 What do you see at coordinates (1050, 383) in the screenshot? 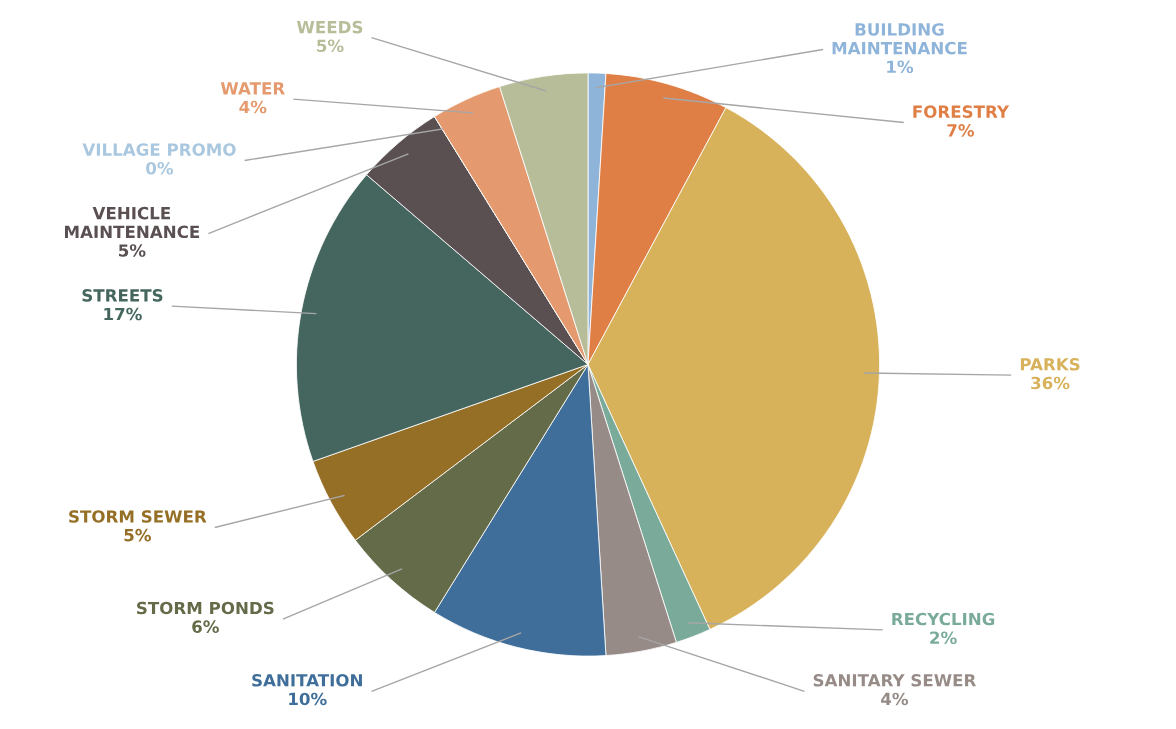
I see `data-label: 36%` at bounding box center [1050, 383].